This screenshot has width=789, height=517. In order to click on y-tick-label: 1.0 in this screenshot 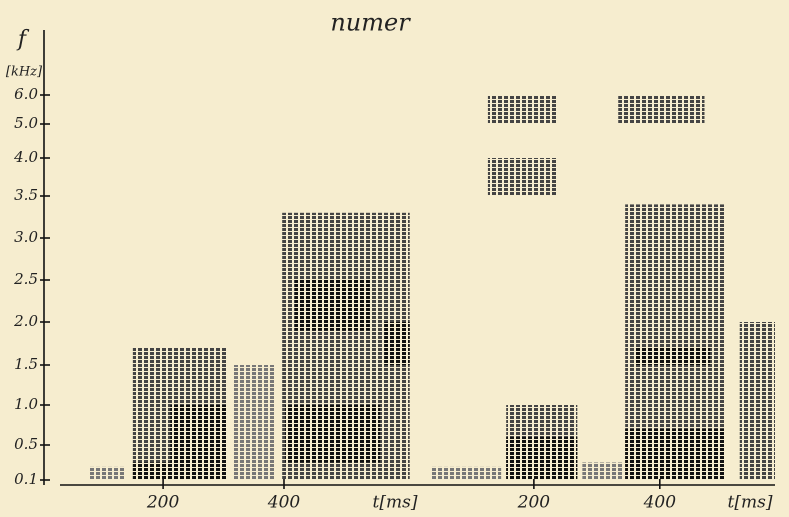, I will do `click(26, 404)`.